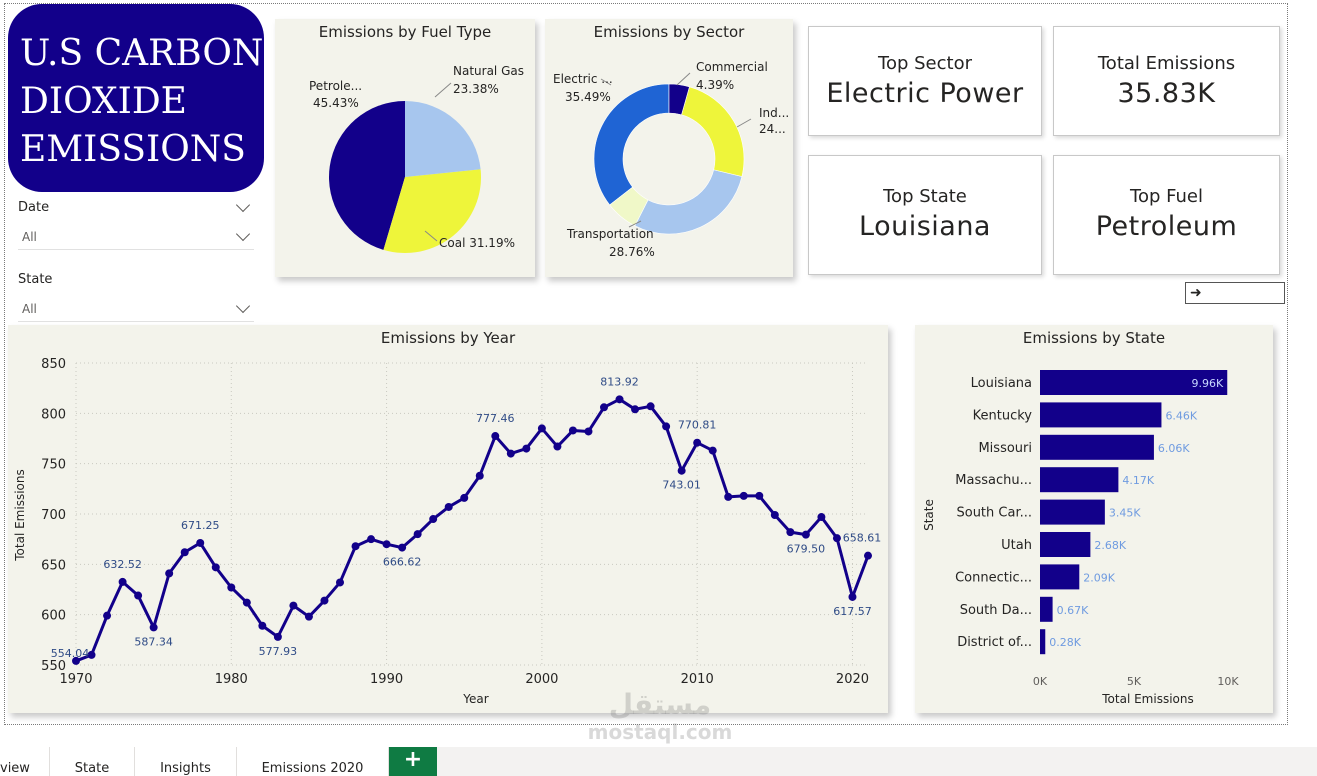  I want to click on page-tabs: view State Insights Emissions 2020 +, so click(658, 761).